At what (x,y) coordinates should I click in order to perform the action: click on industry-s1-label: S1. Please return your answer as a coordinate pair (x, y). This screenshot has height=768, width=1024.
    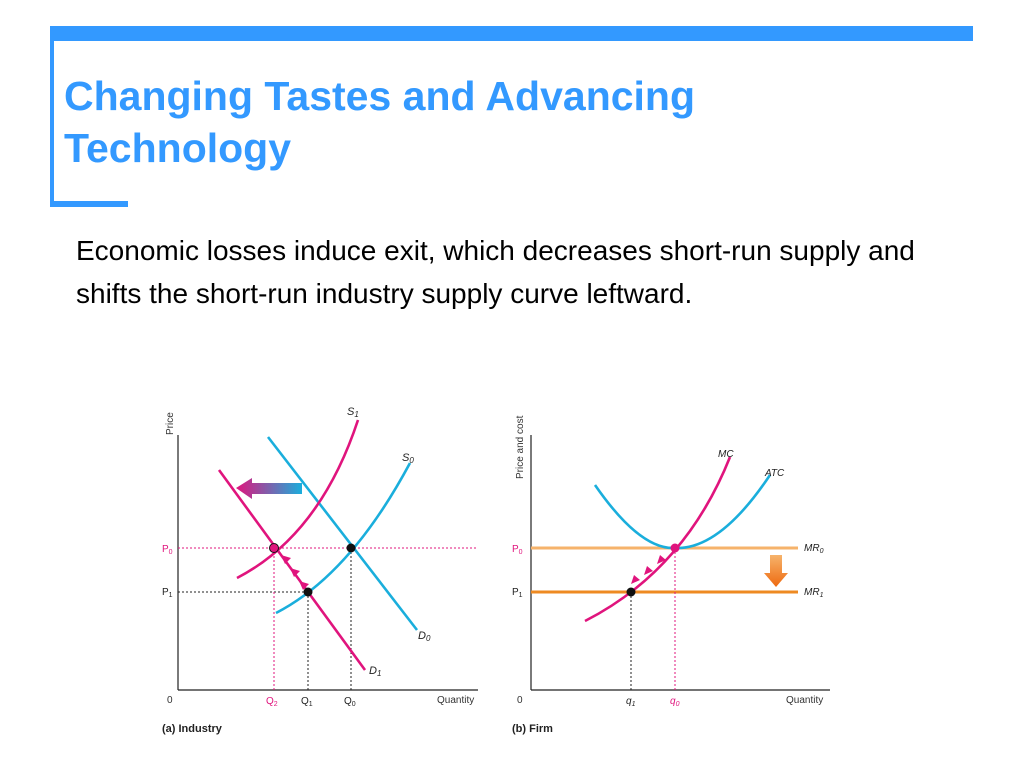
    Looking at the image, I should click on (353, 412).